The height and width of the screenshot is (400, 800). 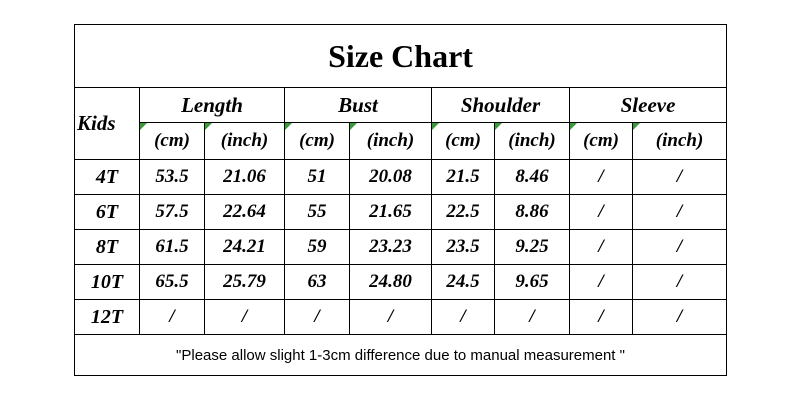 What do you see at coordinates (500, 105) in the screenshot?
I see `group-header-shoulder: Shoulder` at bounding box center [500, 105].